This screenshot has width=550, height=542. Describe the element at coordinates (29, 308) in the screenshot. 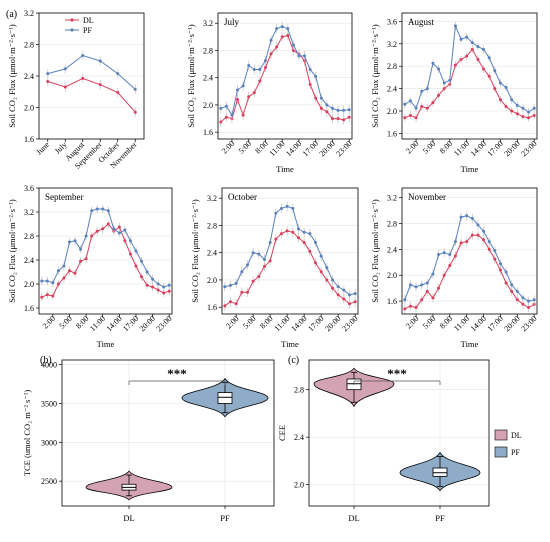

I see `y-tick-label: 1.6` at that location.